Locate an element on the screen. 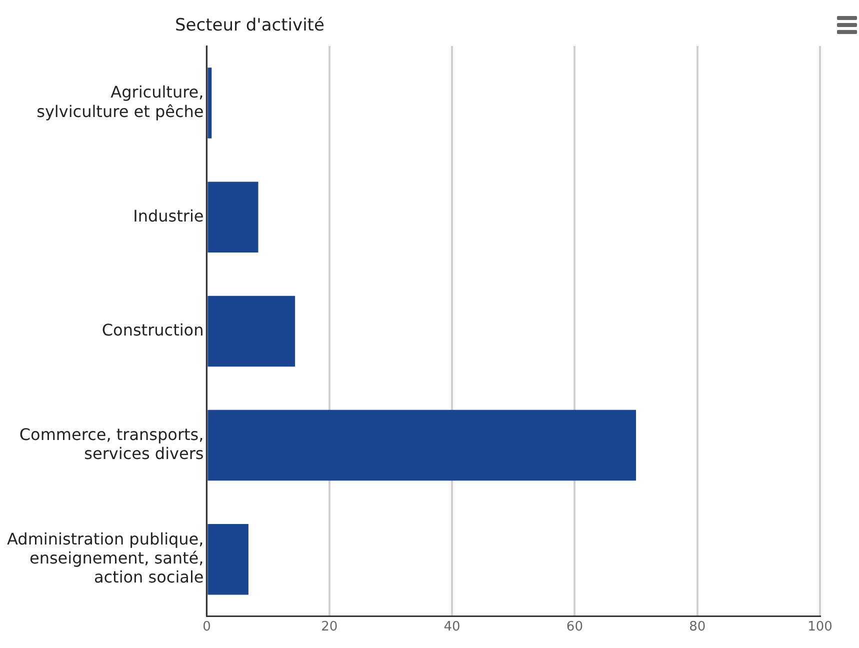 The image size is (859, 648). x-tick-label: 40 is located at coordinates (452, 627).